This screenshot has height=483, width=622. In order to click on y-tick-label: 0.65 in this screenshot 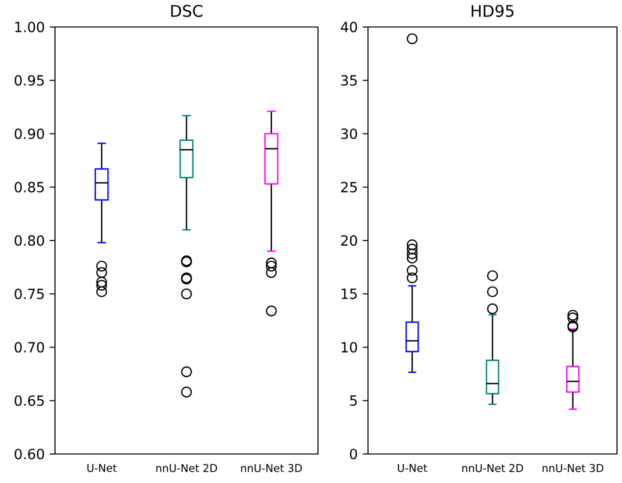, I will do `click(29, 400)`.